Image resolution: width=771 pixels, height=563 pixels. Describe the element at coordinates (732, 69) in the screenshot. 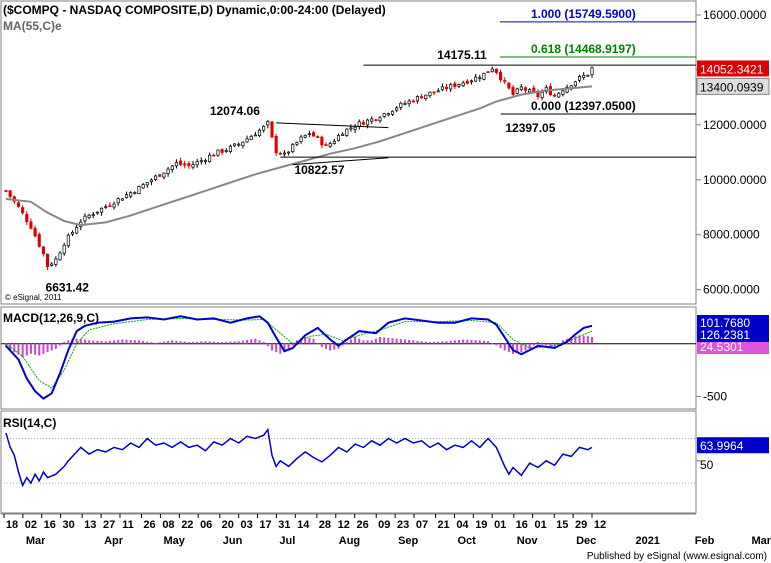

I see `last-price-value: 14052.3421` at that location.